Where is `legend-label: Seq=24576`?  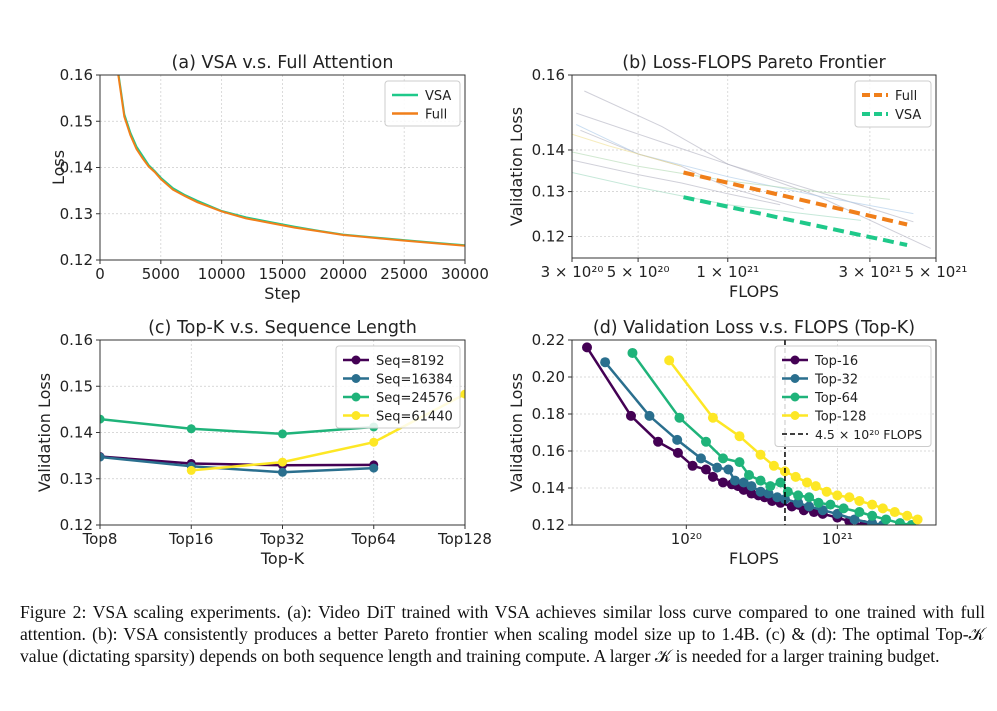 legend-label: Seq=24576 is located at coordinates (414, 398).